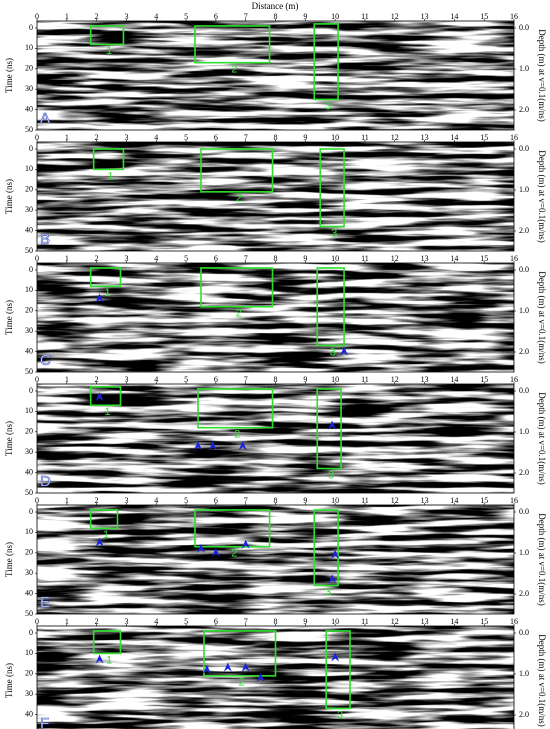  I want to click on x-tick-label: 0, so click(37, 379).